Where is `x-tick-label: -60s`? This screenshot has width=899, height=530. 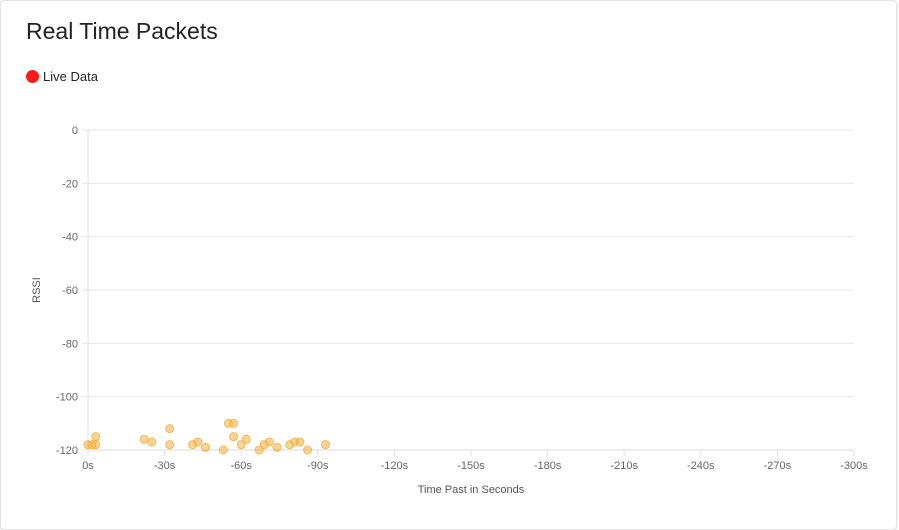 x-tick-label: -60s is located at coordinates (241, 466).